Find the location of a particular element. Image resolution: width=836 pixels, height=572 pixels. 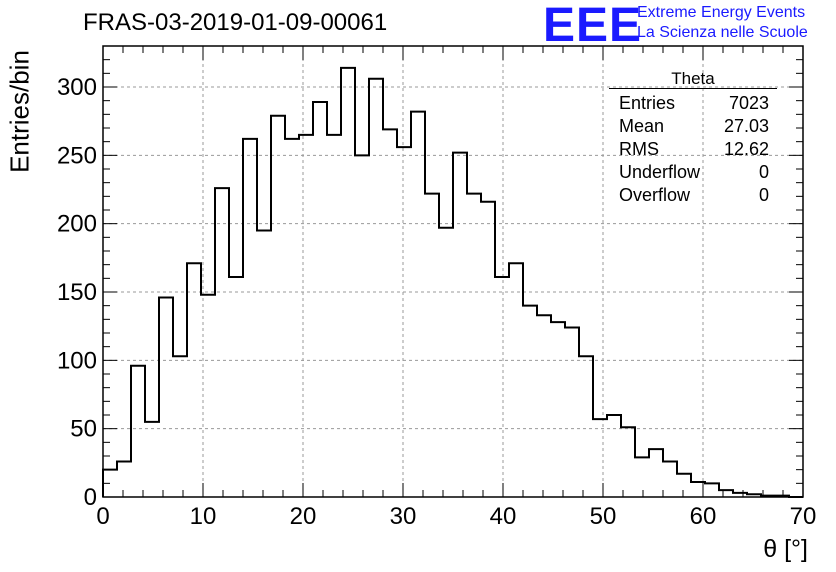

stats-row: Mean 27.03 is located at coordinates (693, 126).